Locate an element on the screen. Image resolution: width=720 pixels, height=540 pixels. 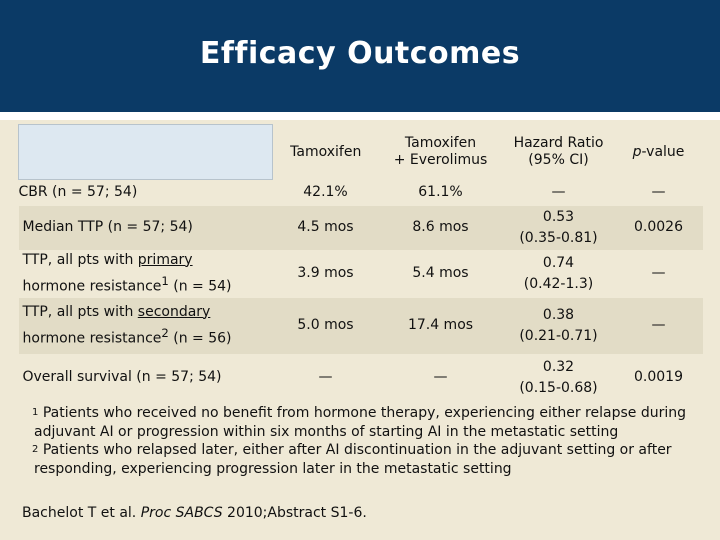
footnote-marker: 1 is located at coordinates (35, 412).